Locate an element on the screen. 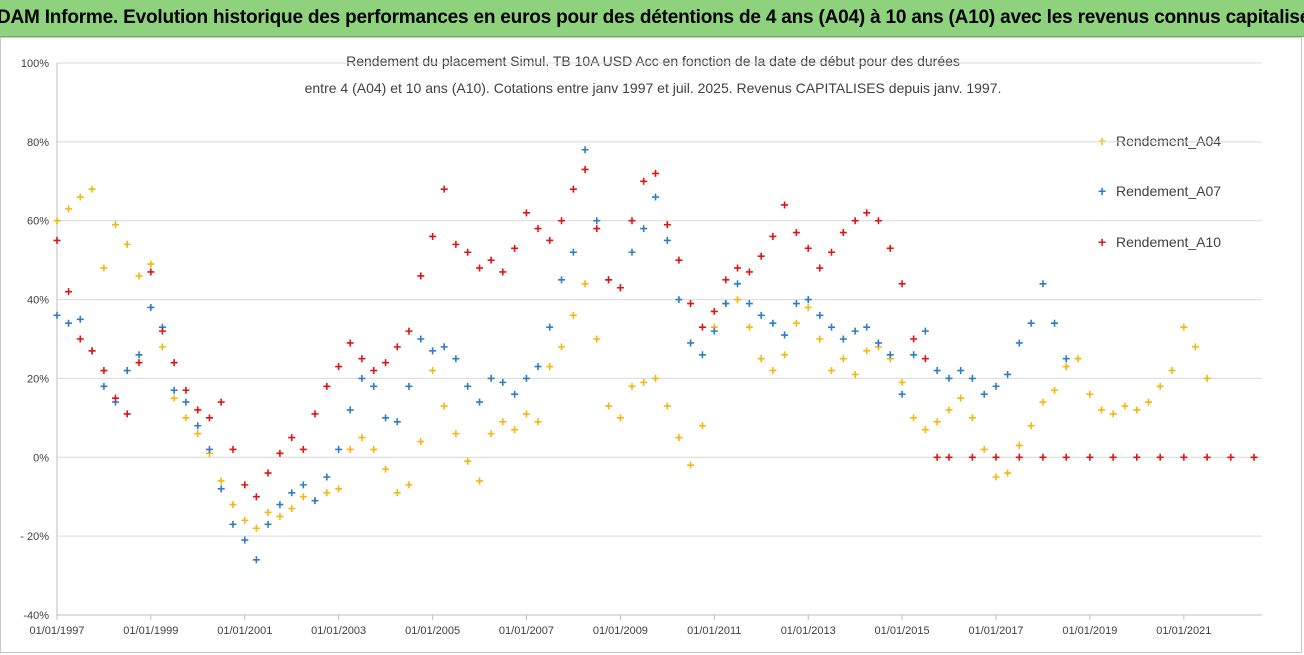 The height and width of the screenshot is (655, 1304). x-tick-label: 01/01/2015 is located at coordinates (902, 631).